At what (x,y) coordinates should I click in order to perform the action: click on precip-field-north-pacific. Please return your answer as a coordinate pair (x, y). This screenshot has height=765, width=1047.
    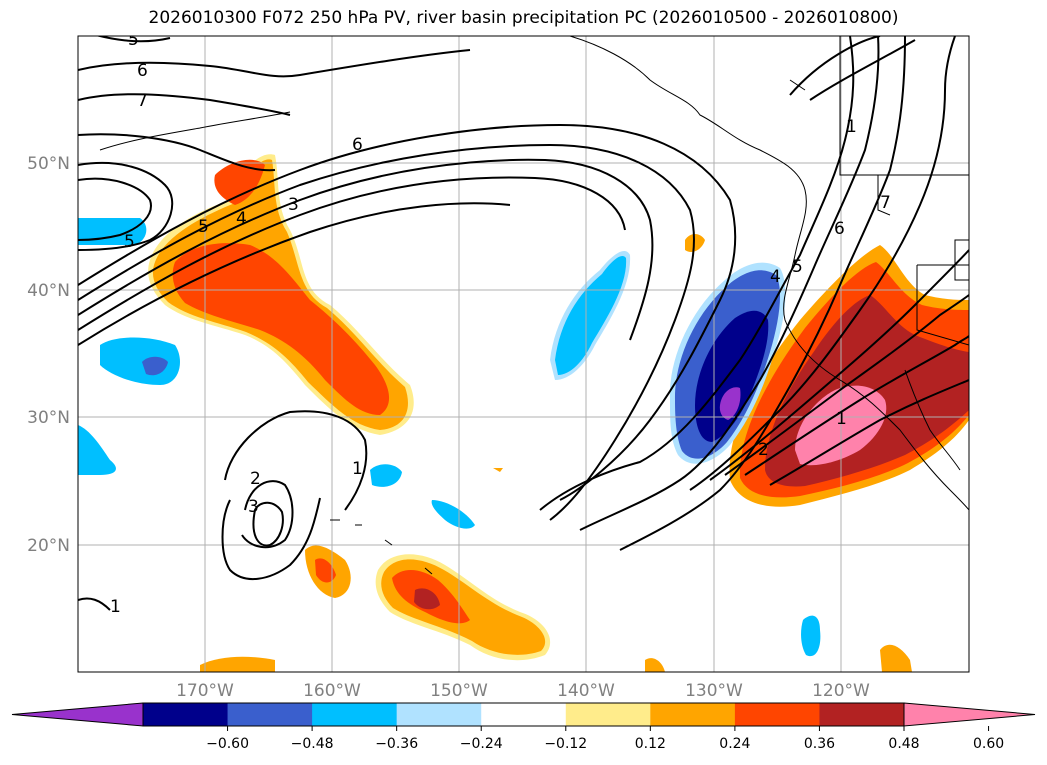
    Looking at the image, I should click on (281, 294).